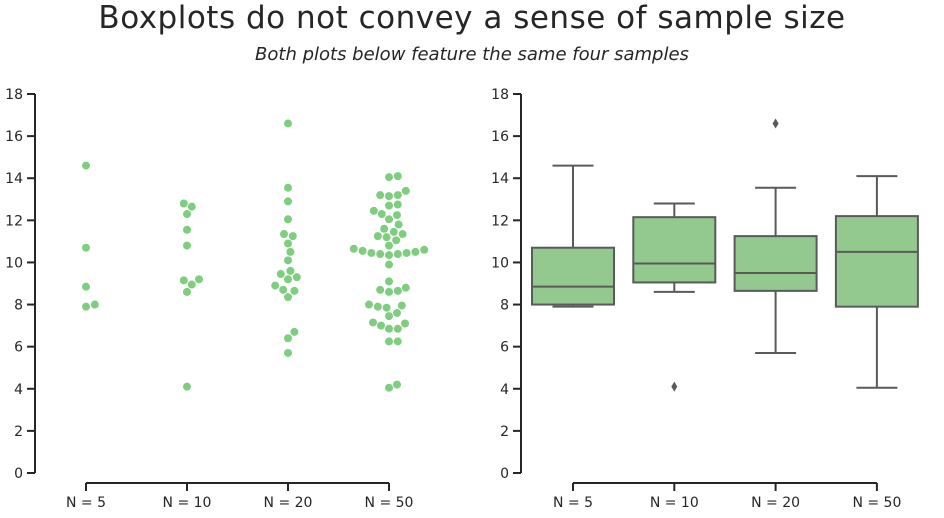 The height and width of the screenshot is (518, 944). What do you see at coordinates (18, 390) in the screenshot?
I see `y-tick-label: 4` at bounding box center [18, 390].